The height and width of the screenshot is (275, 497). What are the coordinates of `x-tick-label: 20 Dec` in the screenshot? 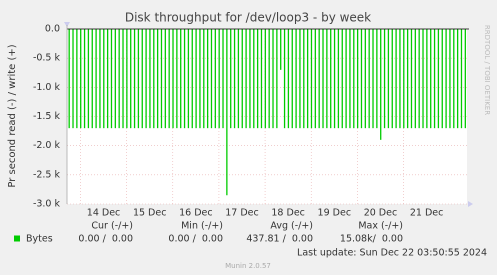 It's located at (381, 213).